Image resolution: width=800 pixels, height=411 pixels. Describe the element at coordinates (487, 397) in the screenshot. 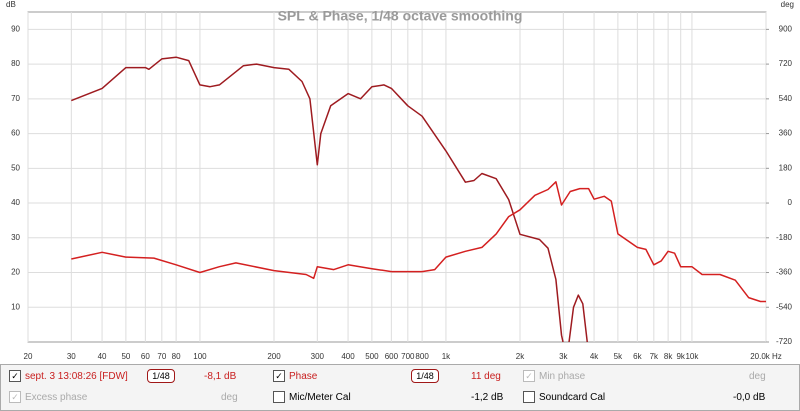

I see `mic-cal-value: -1,2 dB` at that location.